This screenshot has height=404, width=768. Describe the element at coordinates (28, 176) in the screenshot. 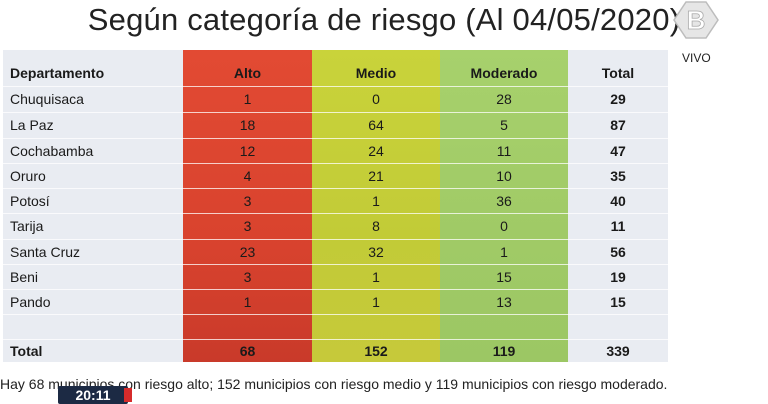

I see `cell-departamento: Oruro` at that location.